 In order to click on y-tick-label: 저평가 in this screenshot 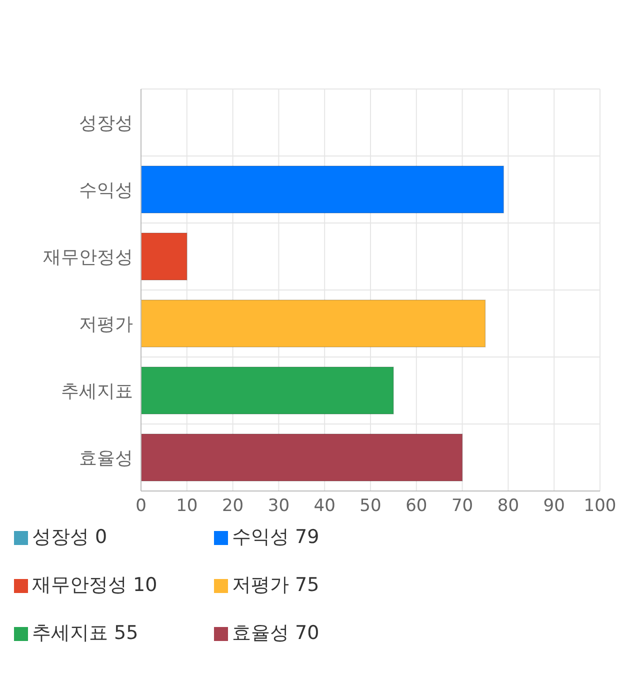, I will do `click(106, 324)`.